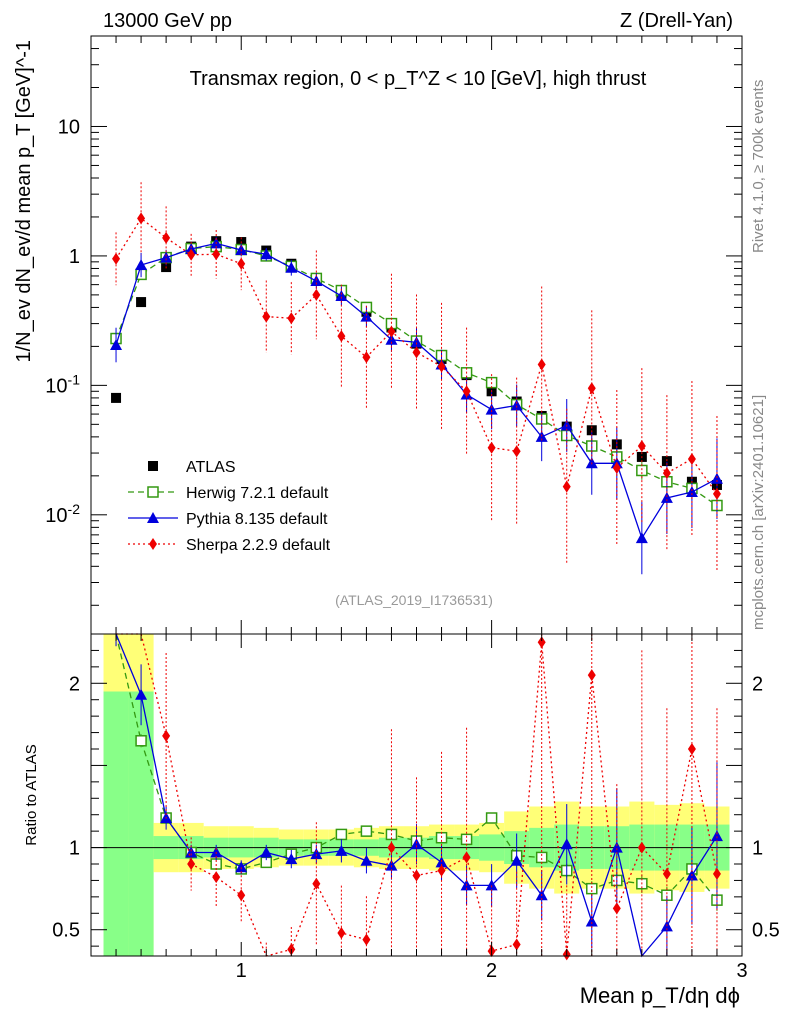  I want to click on x-tick-label: 1, so click(241, 971).